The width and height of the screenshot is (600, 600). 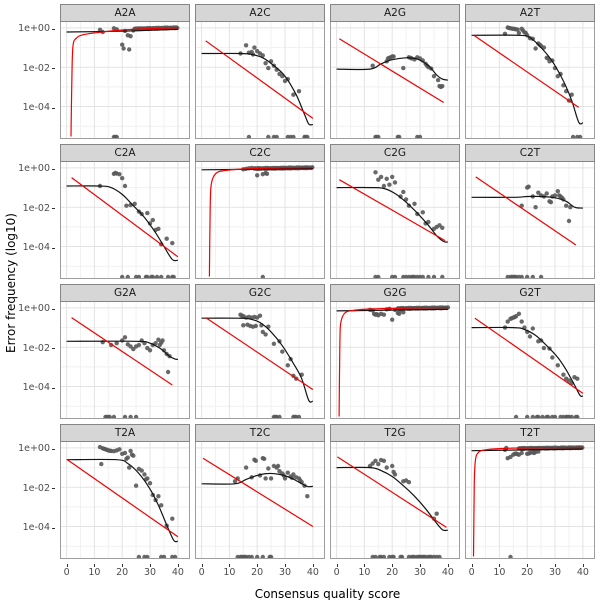 I want to click on facet-A2T: A2T, so click(x=530, y=71).